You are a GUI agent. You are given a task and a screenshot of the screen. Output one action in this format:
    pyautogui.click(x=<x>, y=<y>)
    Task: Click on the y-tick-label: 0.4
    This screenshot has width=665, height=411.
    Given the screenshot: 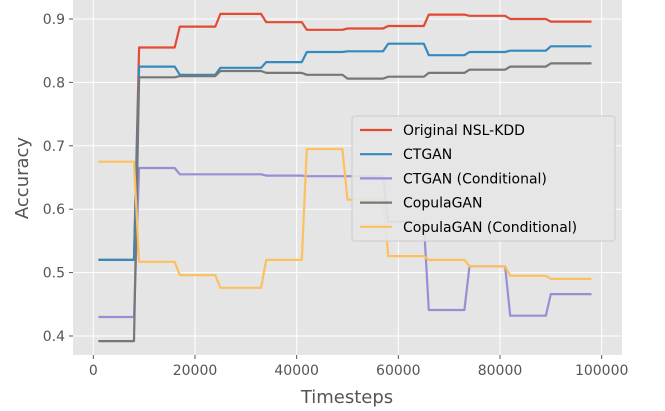 What is the action you would take?
    pyautogui.click(x=54, y=337)
    